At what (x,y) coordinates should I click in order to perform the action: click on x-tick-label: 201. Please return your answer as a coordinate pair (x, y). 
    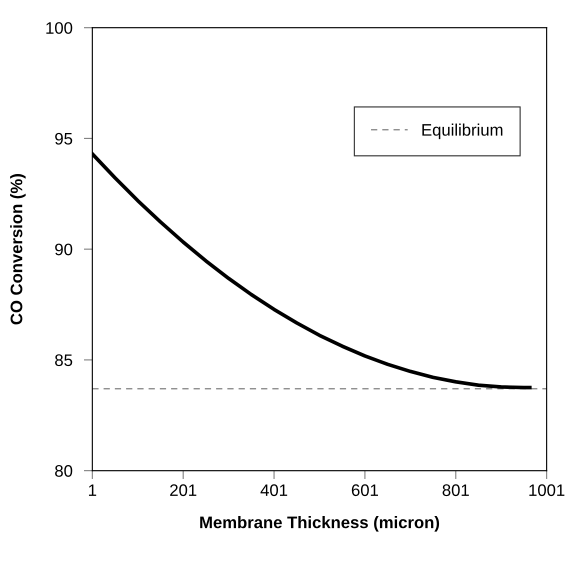
    Looking at the image, I should click on (183, 490).